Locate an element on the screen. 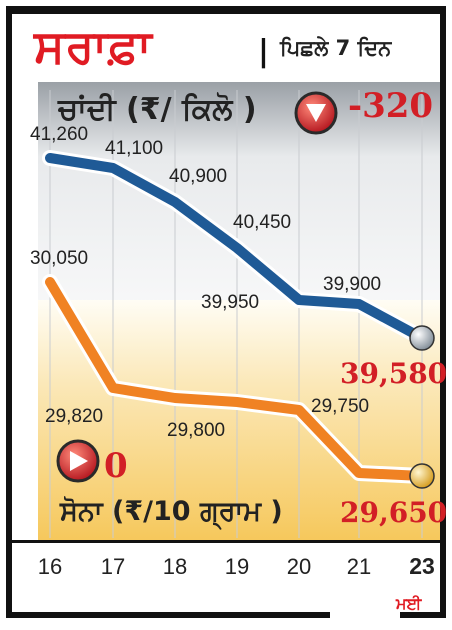 Image resolution: width=452 pixels, height=630 pixels. x-axis-ticks: 16 17 18 19 20 21 23 is located at coordinates (236, 566).